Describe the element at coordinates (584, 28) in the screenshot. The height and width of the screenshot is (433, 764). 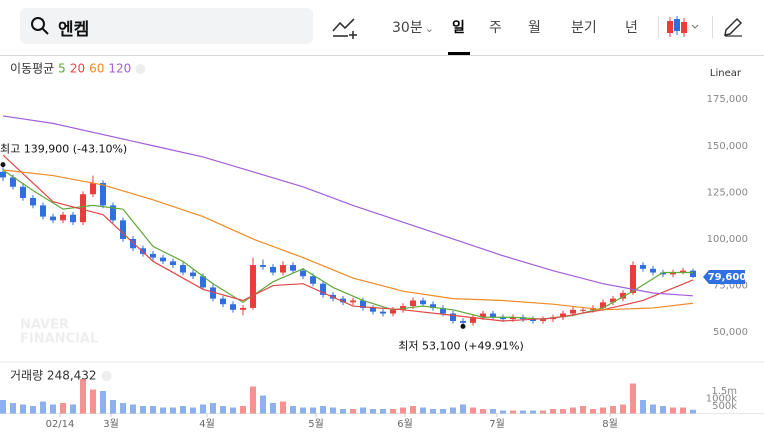
I see `interval-tab: 분기` at that location.